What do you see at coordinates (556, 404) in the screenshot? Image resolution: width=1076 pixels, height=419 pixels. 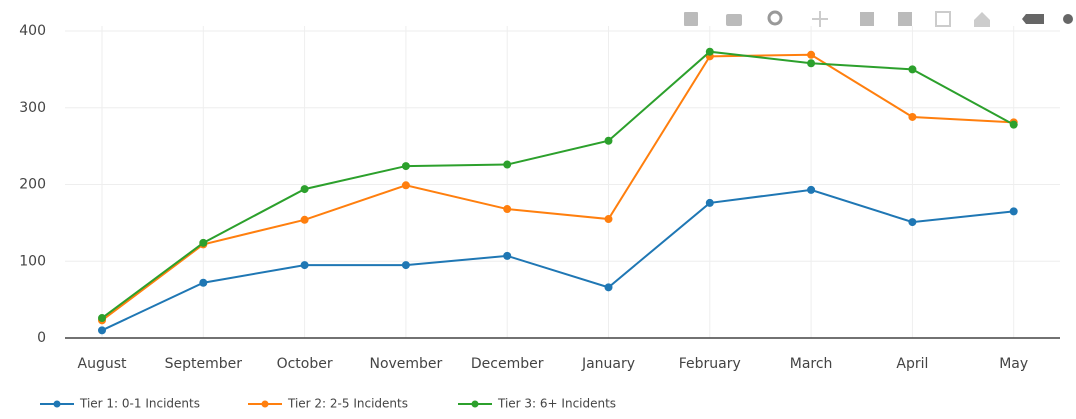 I see `legend-label: Tier 3: 6+ Incidents` at bounding box center [556, 404].